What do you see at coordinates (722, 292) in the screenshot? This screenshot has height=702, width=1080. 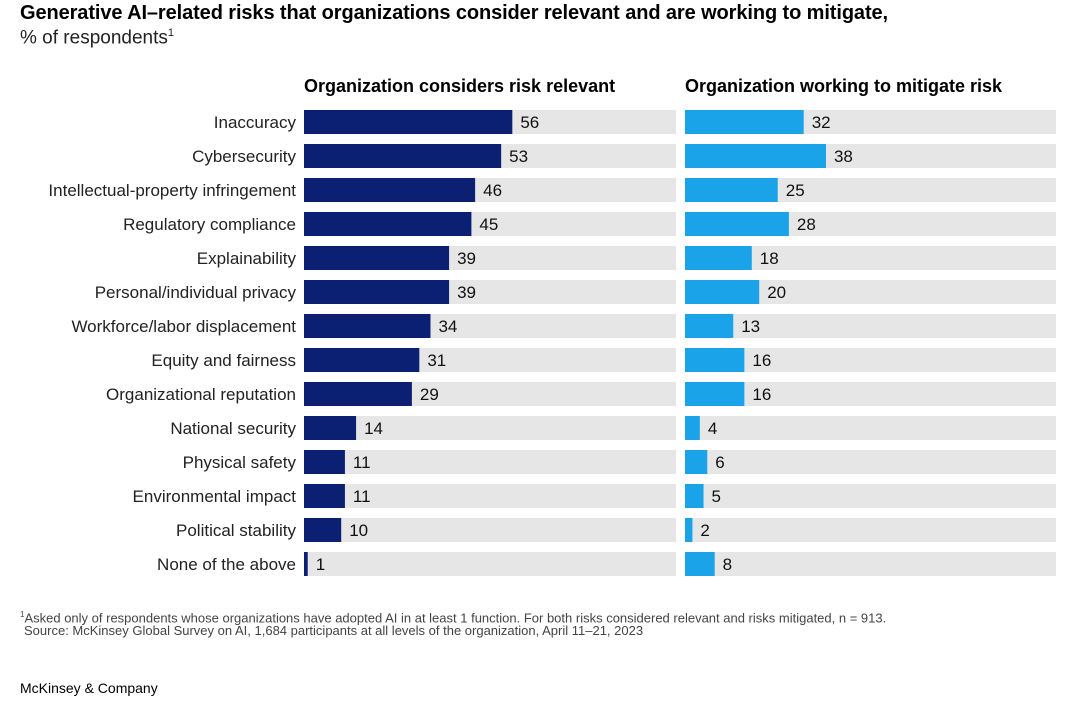 I see `bar-mitigate-personal-individual-privacy` at bounding box center [722, 292].